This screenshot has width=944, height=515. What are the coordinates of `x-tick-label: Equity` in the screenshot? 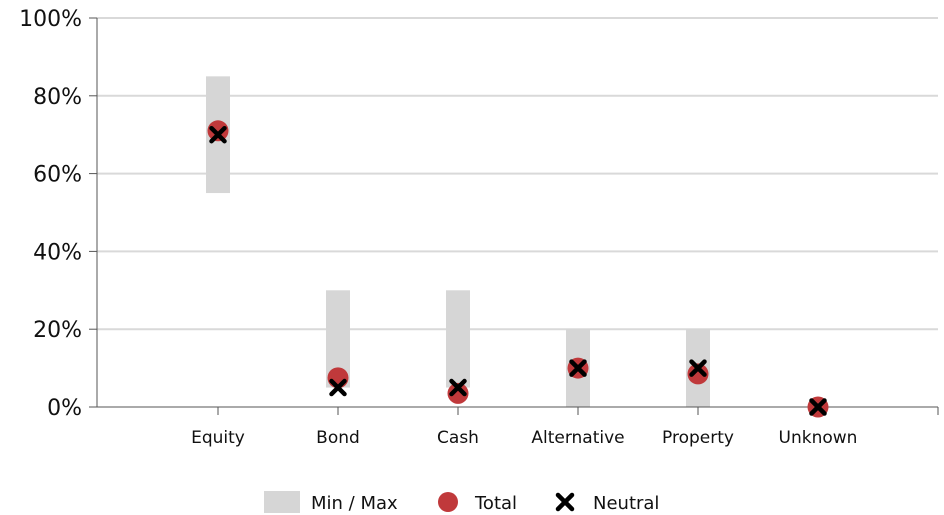 It's located at (218, 438).